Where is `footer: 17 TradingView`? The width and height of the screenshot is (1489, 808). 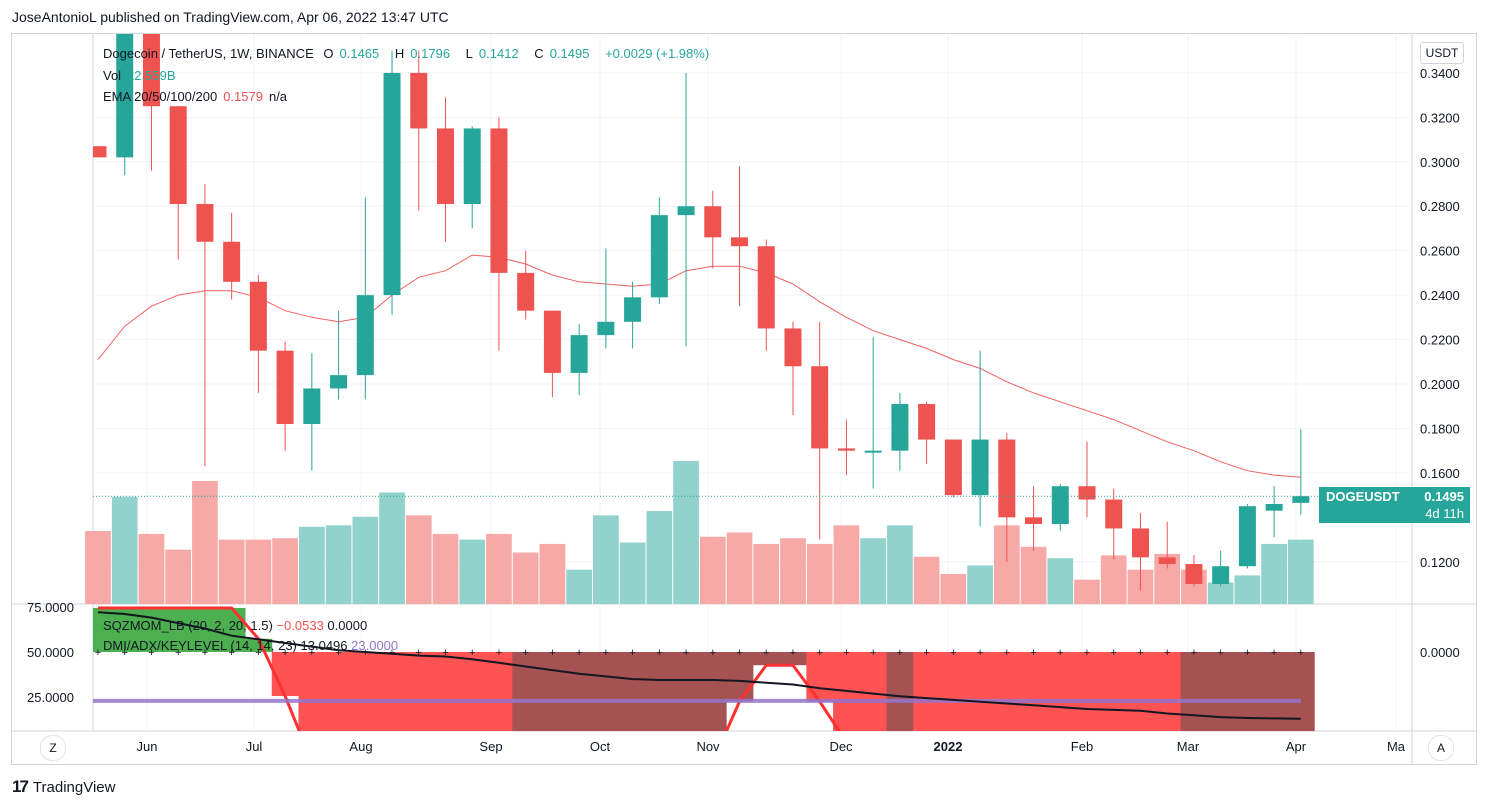 footer: 17 TradingView is located at coordinates (63, 787).